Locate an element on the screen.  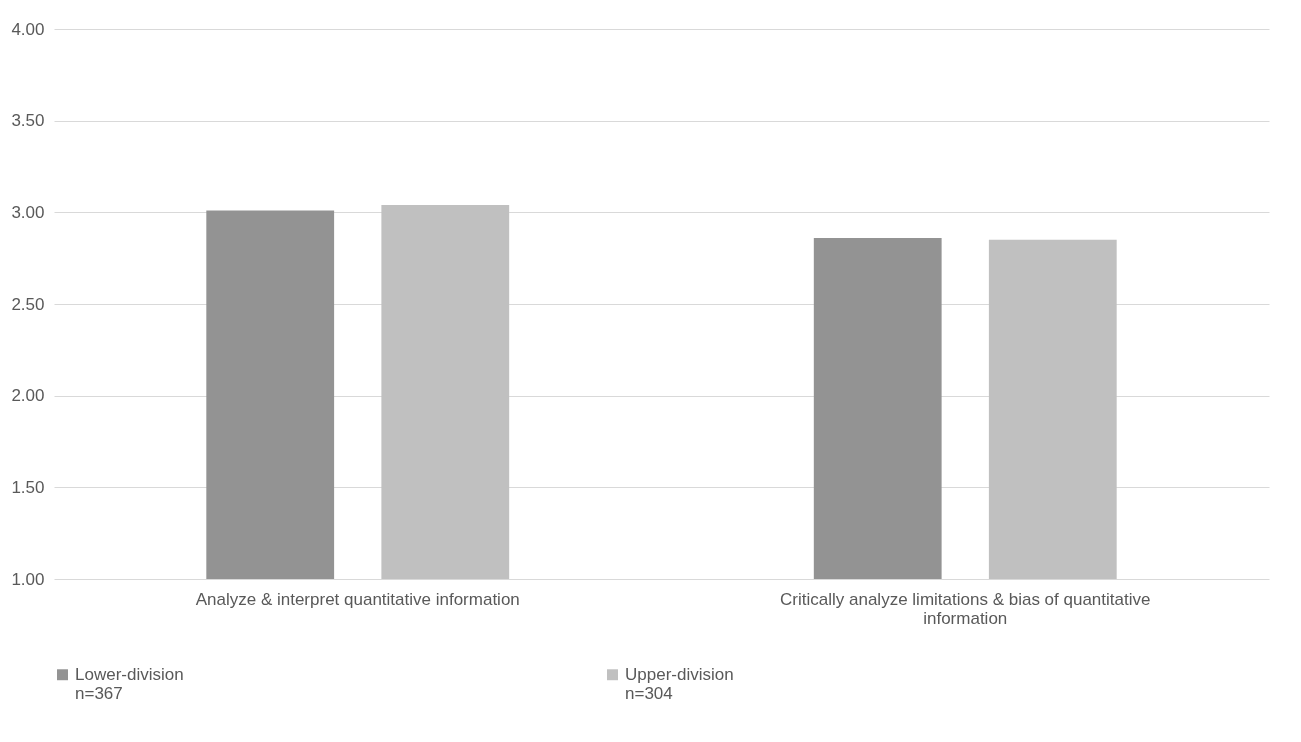
y-tick-label: 1.00 is located at coordinates (28, 579).